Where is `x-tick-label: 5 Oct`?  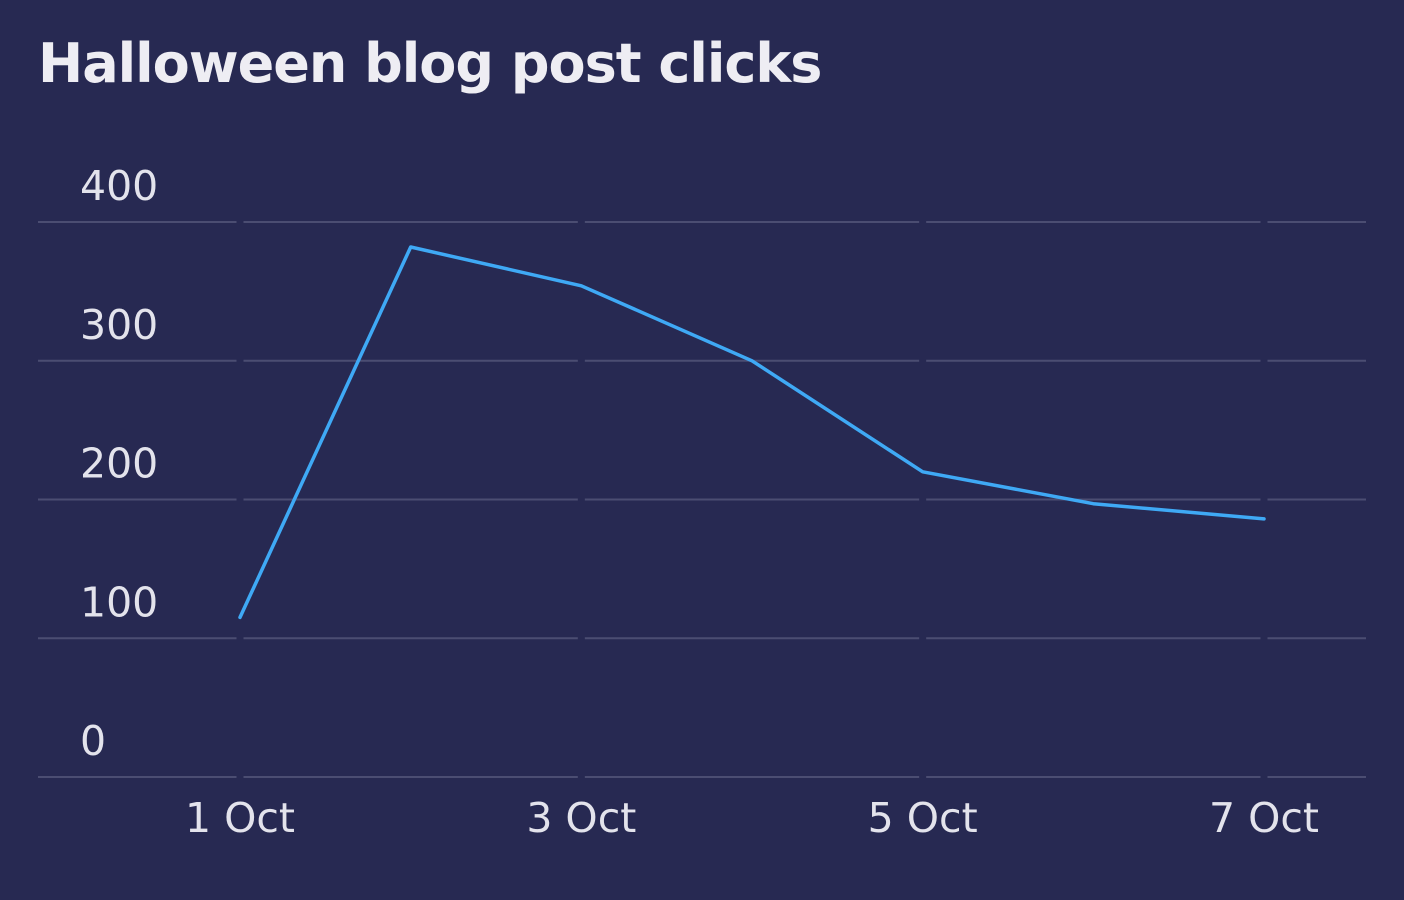
x-tick-label: 5 Oct is located at coordinates (923, 818).